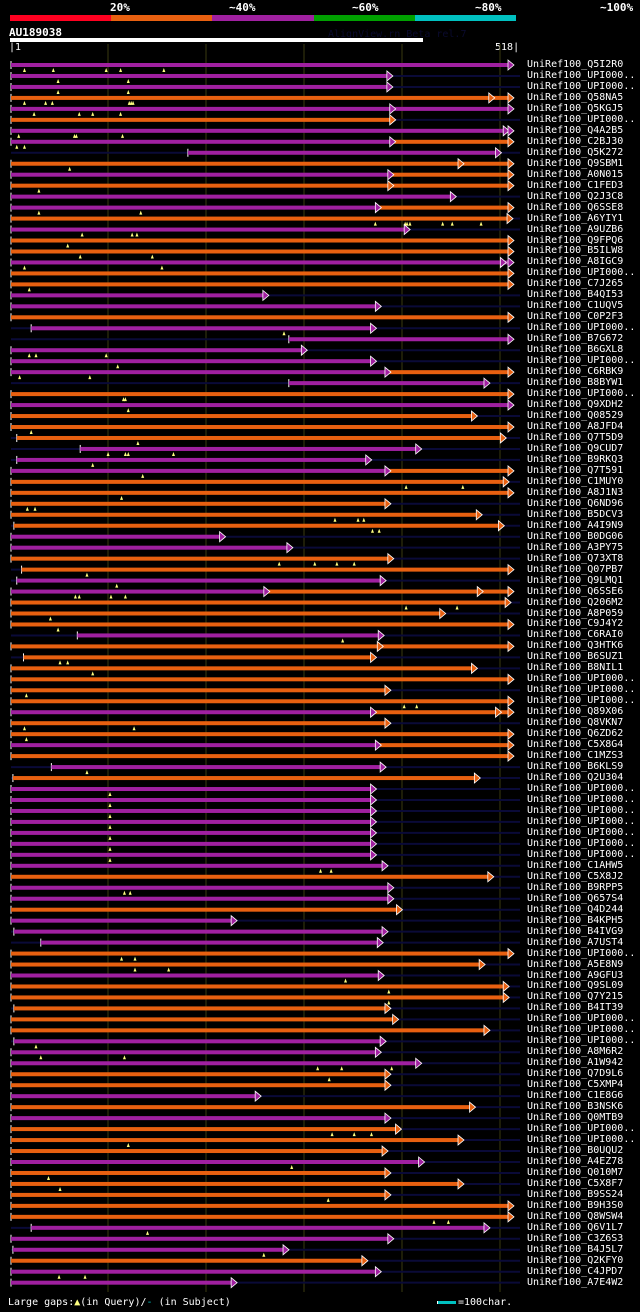  I want to click on hit-label: UniRef100_Q0MTB9, so click(575, 1118).